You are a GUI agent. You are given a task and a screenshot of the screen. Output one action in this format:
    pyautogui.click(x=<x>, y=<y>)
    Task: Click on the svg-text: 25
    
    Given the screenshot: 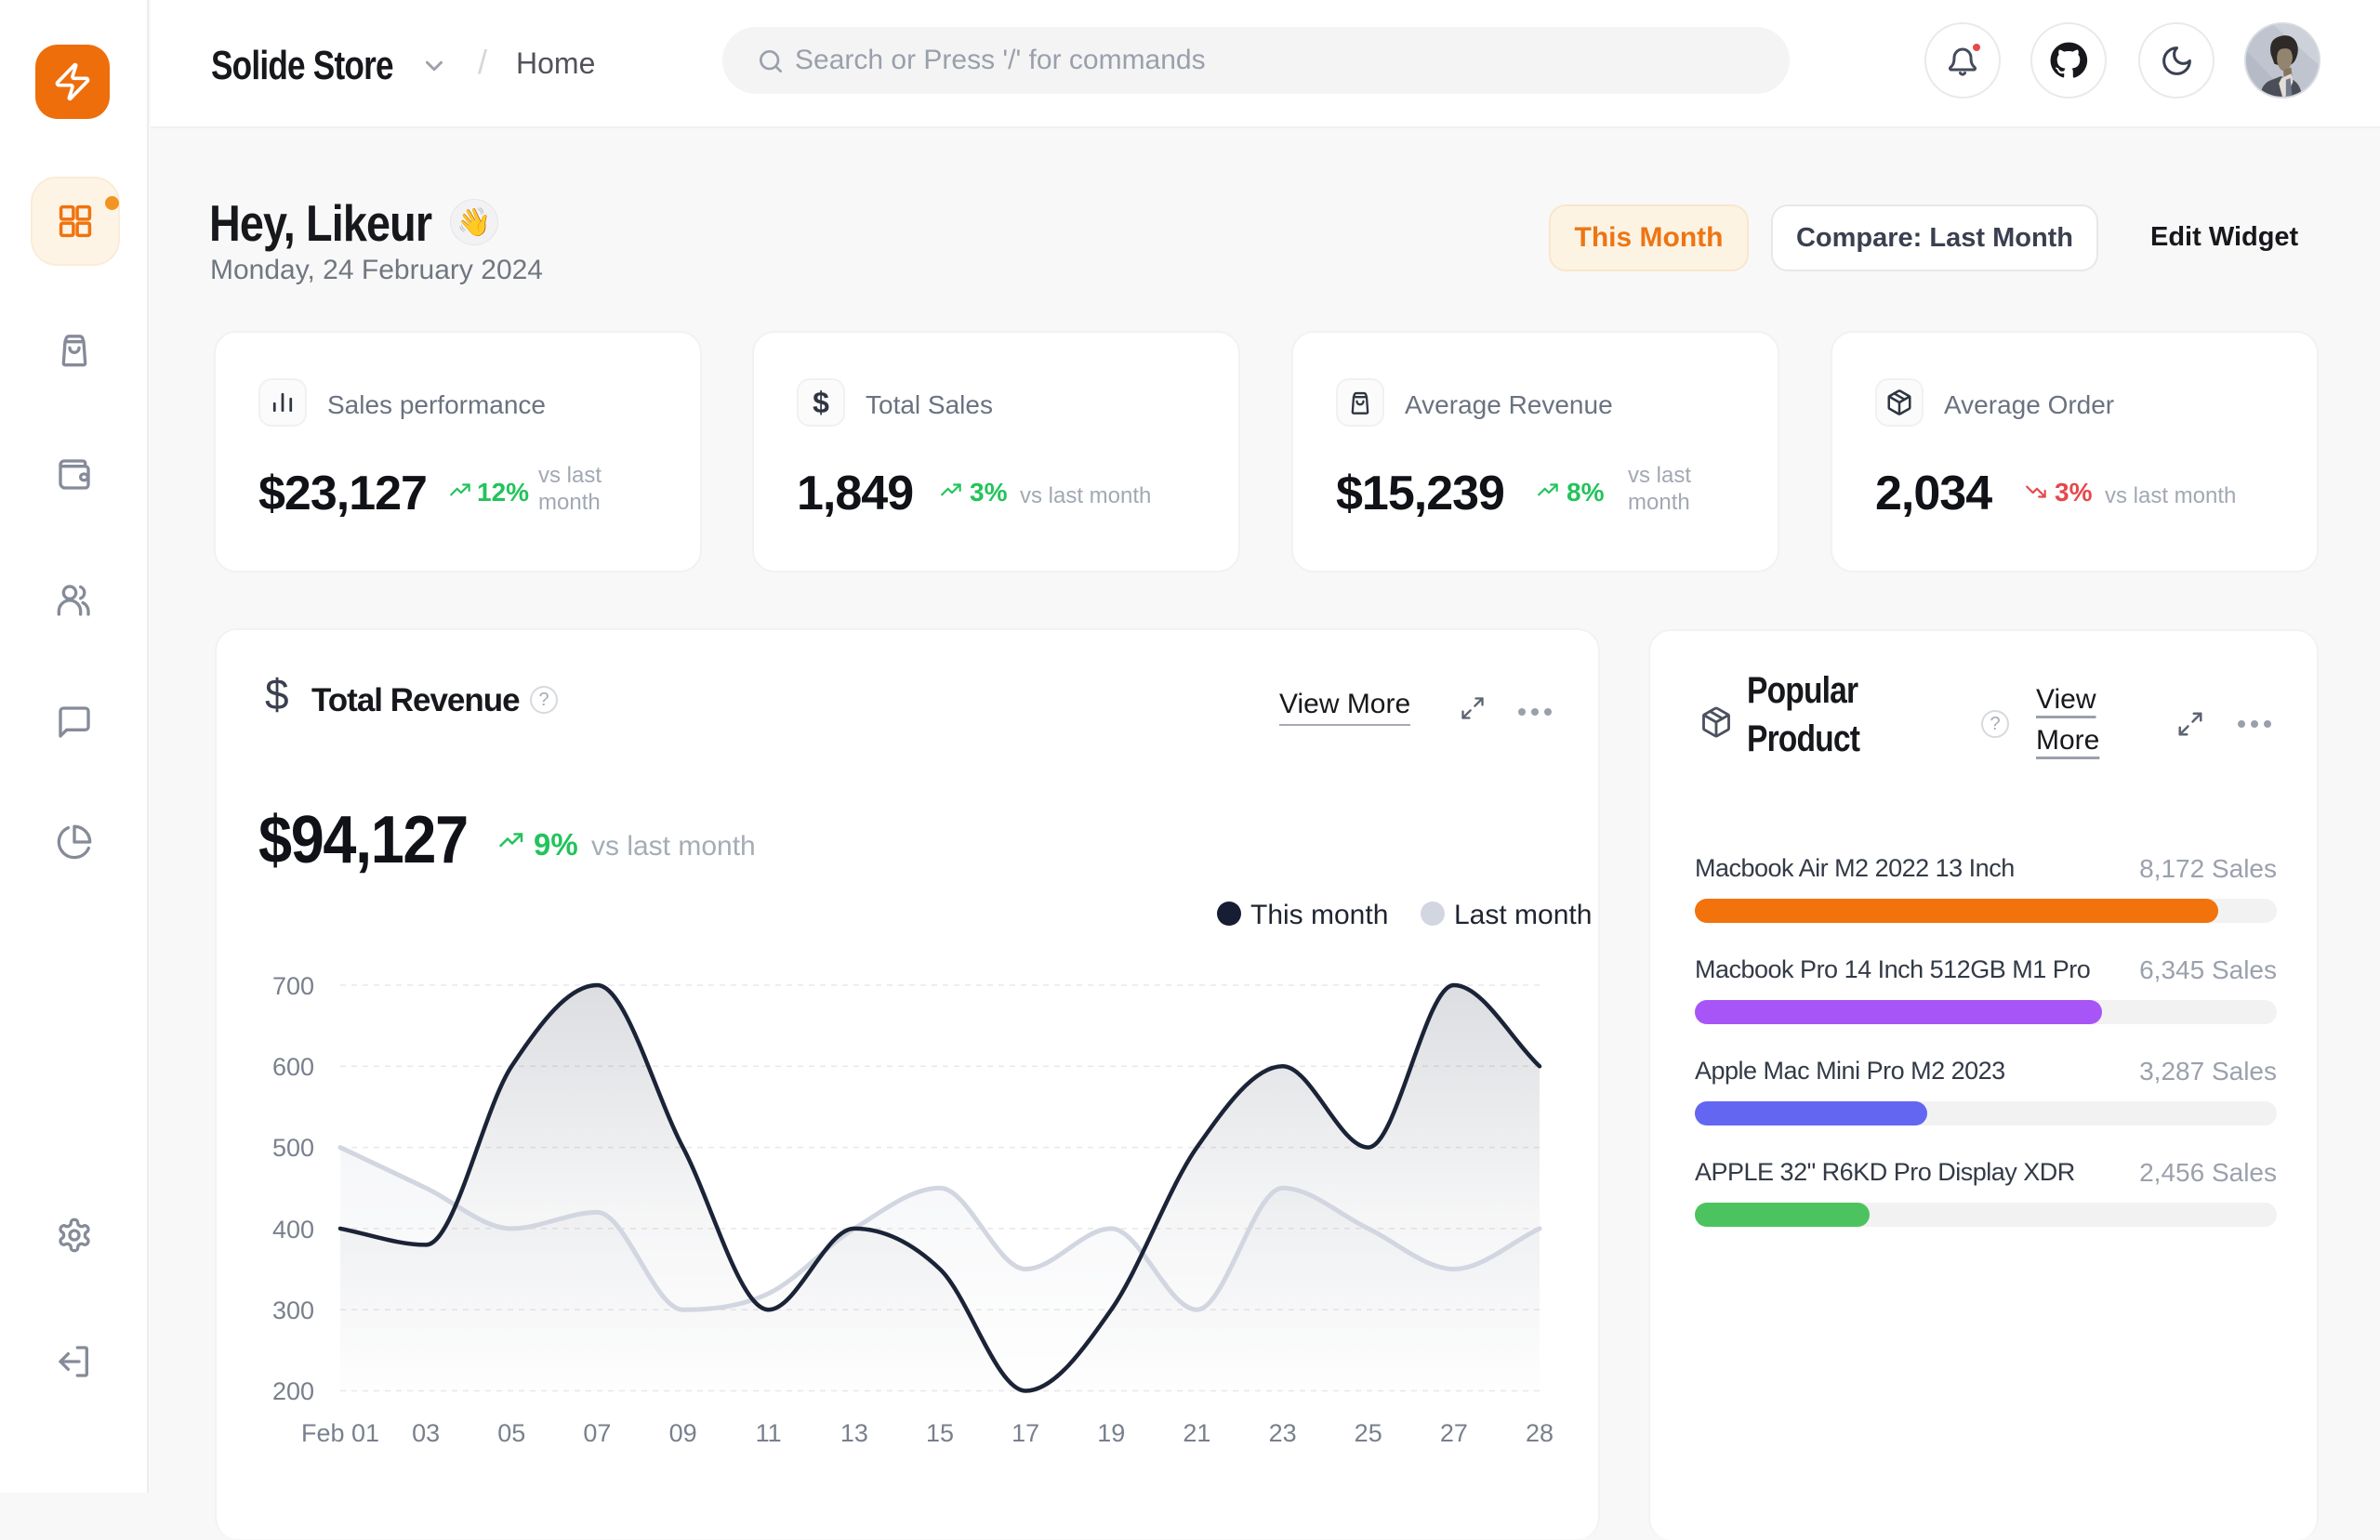 What is the action you would take?
    pyautogui.click(x=1368, y=1433)
    